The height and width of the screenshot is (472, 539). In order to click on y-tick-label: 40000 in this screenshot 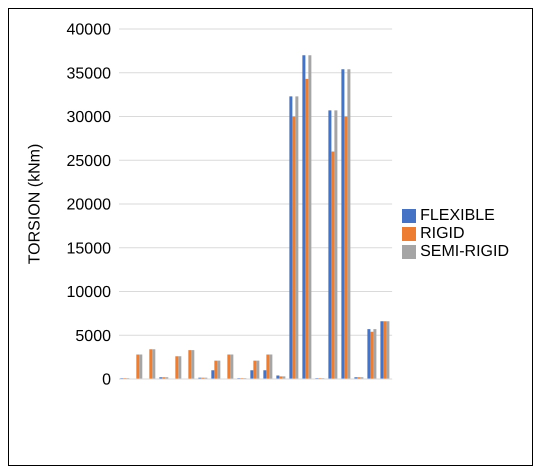, I will do `click(89, 30)`.